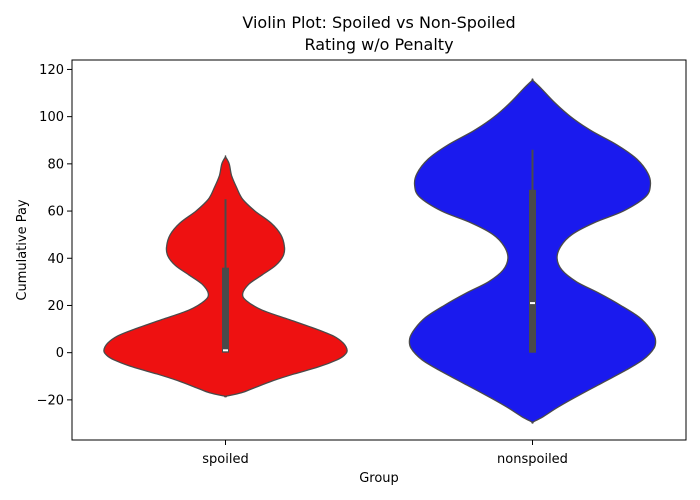 This screenshot has height=500, width=700. What do you see at coordinates (225, 310) in the screenshot?
I see `iqr-box-spoiled` at bounding box center [225, 310].